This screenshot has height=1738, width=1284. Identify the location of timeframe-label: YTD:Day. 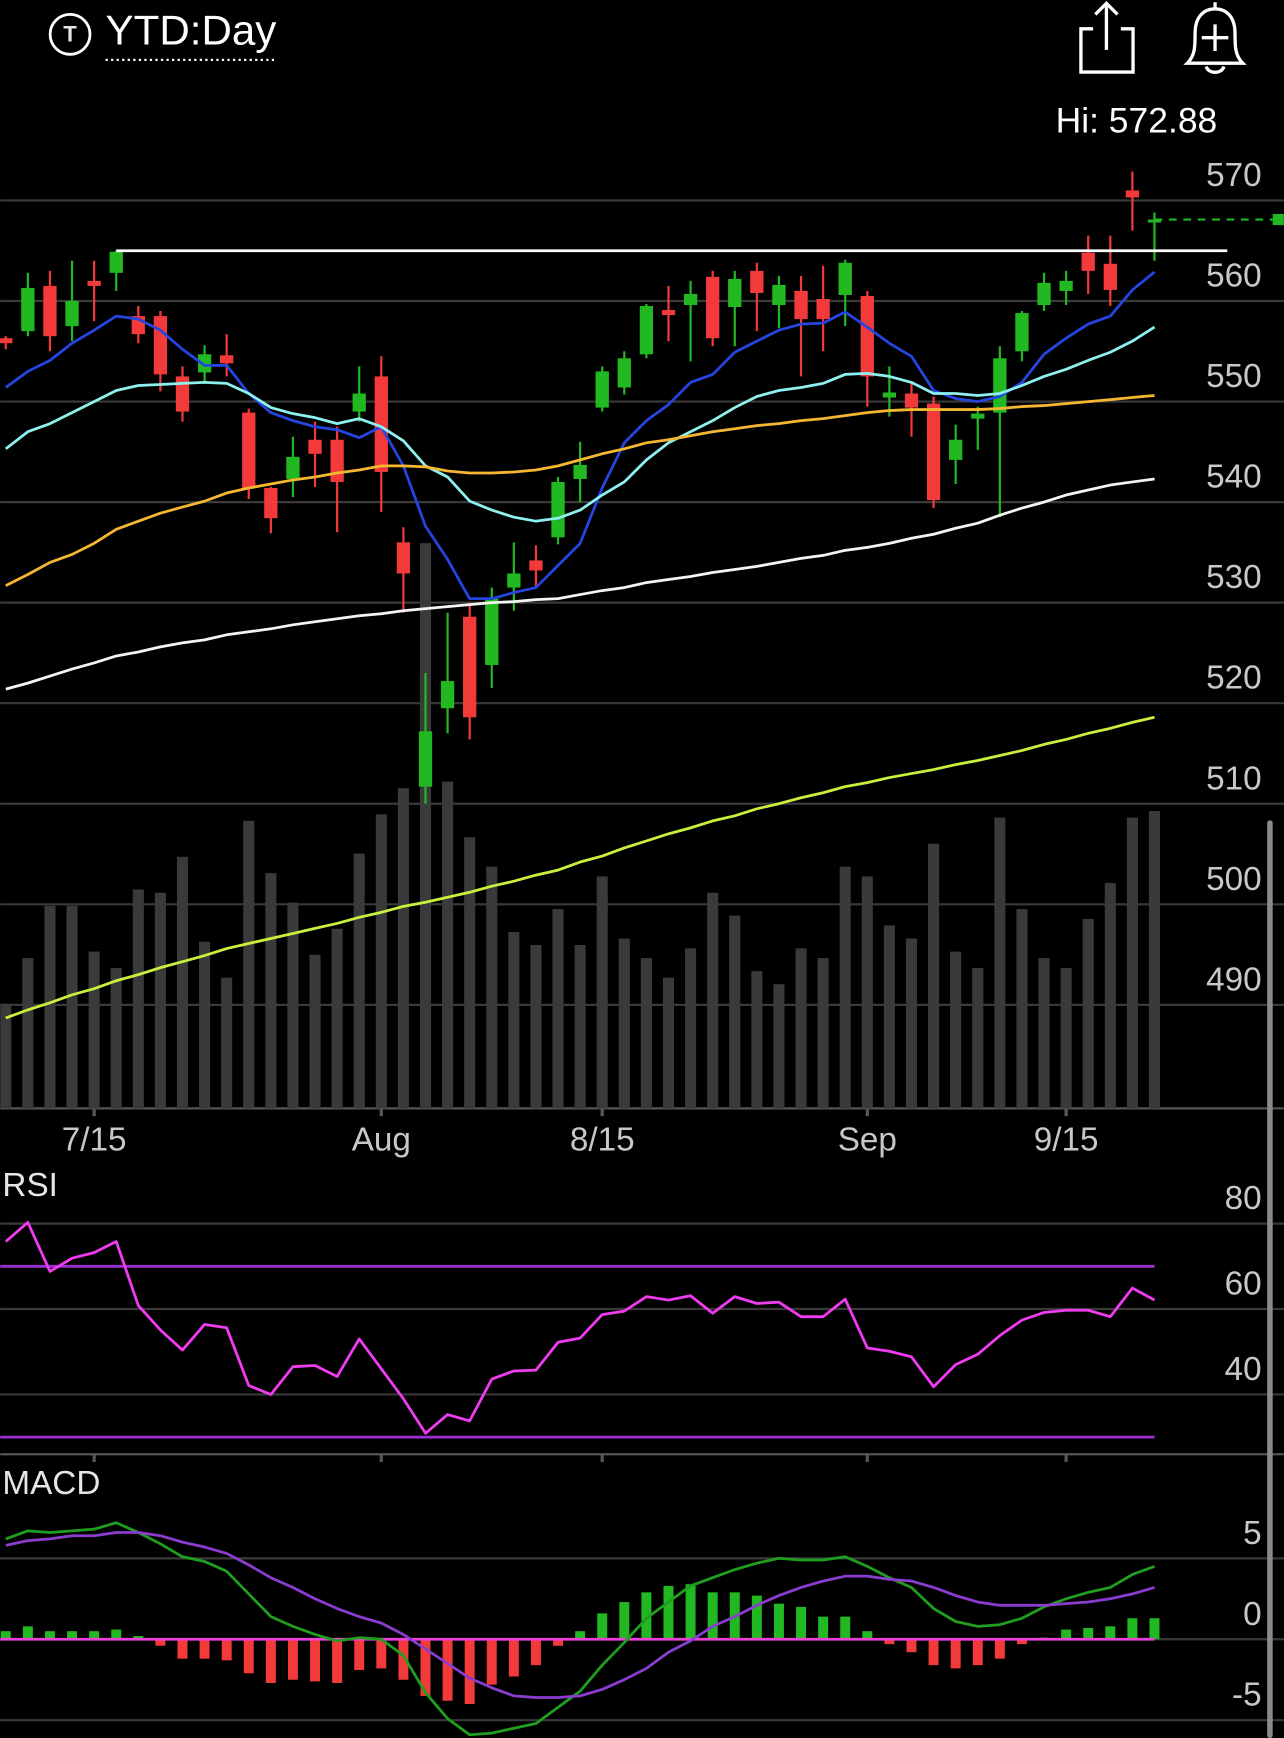
(191, 29).